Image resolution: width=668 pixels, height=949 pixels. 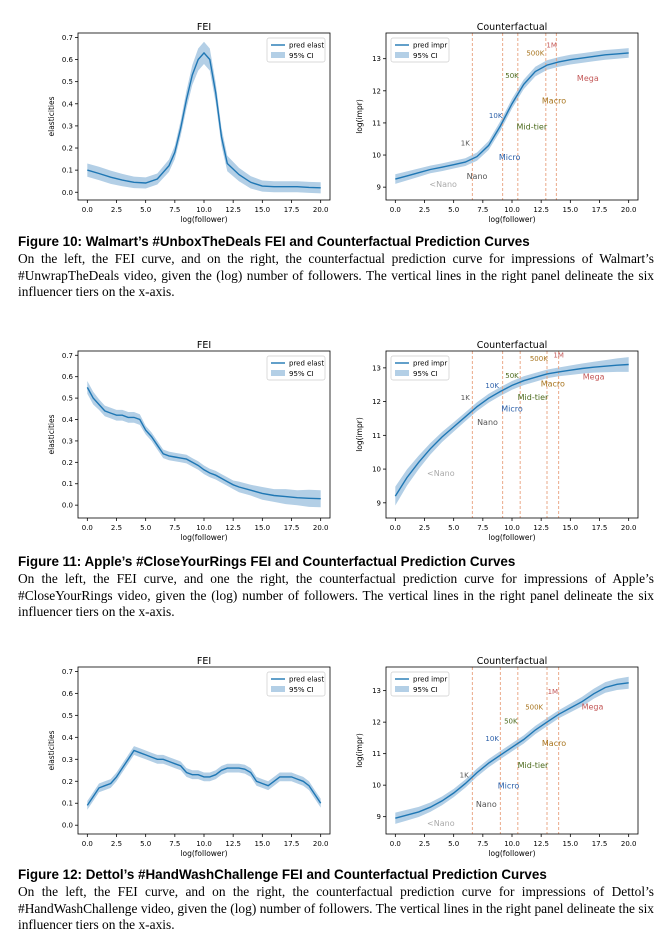 What do you see at coordinates (204, 210) in the screenshot?
I see `x-tick-label: 10.0` at bounding box center [204, 210].